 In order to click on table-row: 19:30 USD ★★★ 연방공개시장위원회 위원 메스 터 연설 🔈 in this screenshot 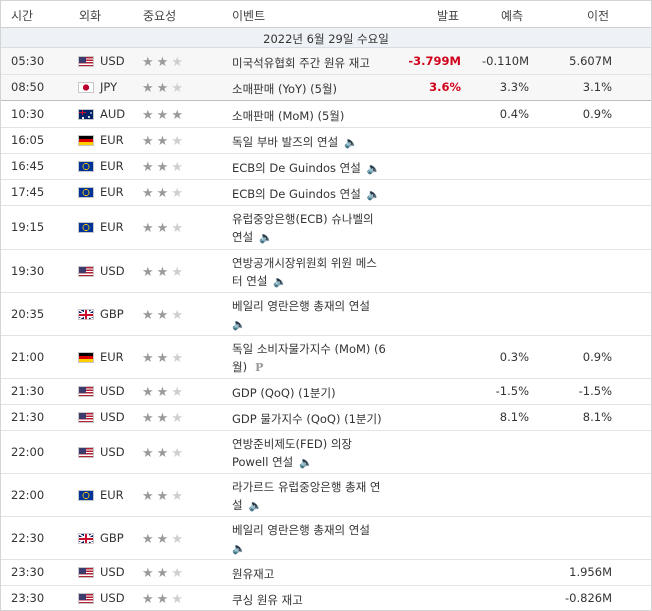, I will do `click(326, 271)`.